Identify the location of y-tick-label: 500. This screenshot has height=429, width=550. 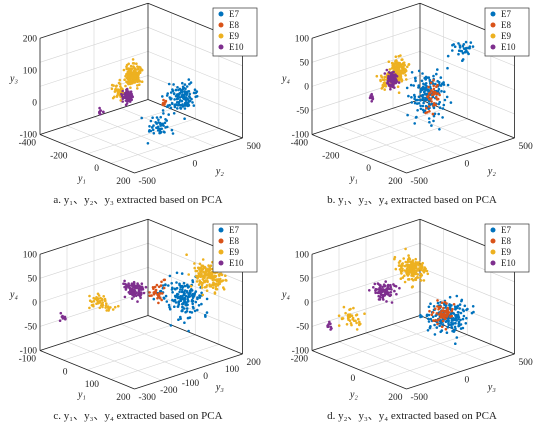
(526, 363).